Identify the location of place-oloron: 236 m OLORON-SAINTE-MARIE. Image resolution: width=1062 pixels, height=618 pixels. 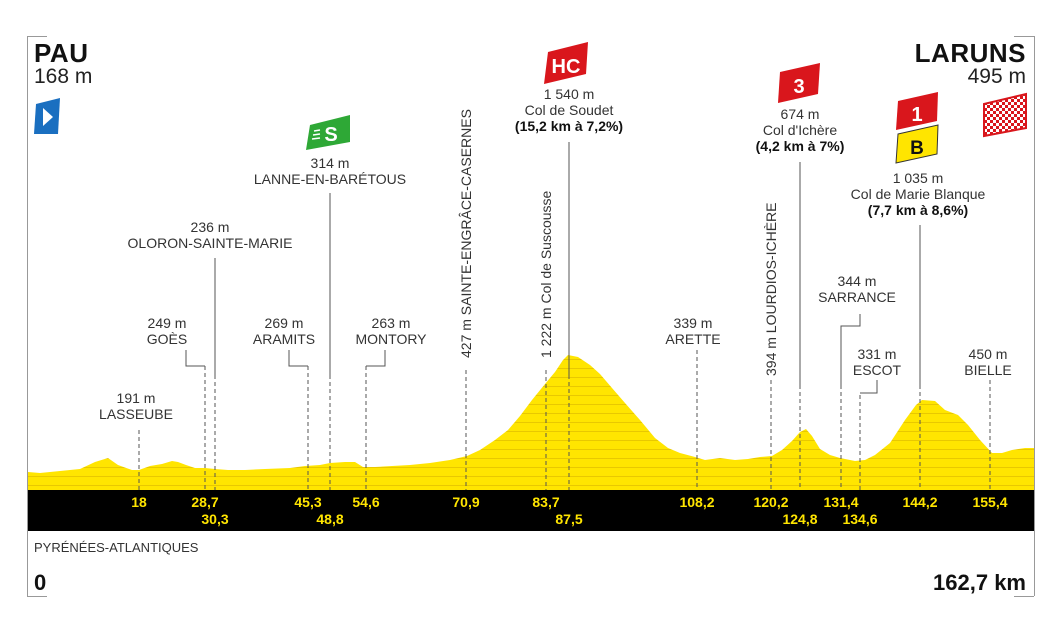
(210, 235).